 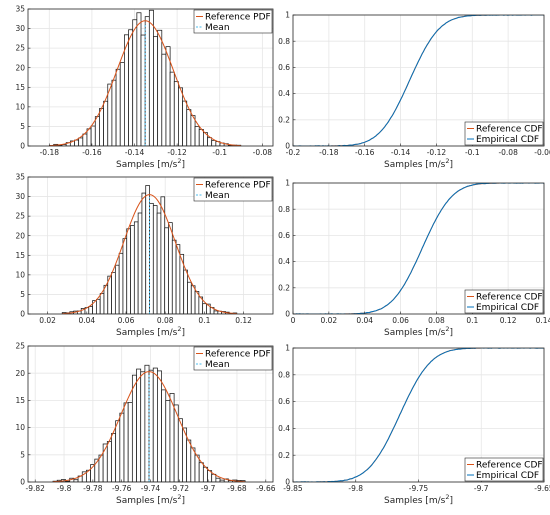 I want to click on x-tick-label: -0.1, so click(x=472, y=152).